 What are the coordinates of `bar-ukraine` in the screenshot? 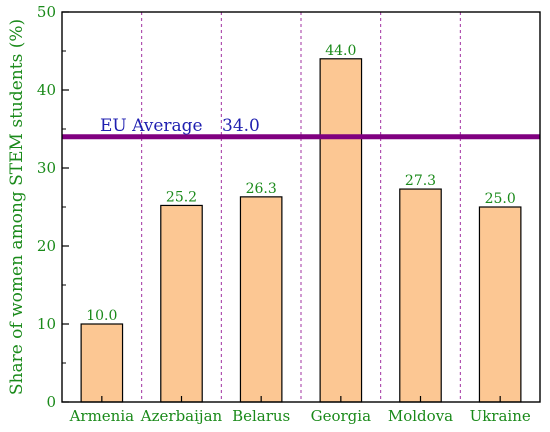 It's located at (500, 304).